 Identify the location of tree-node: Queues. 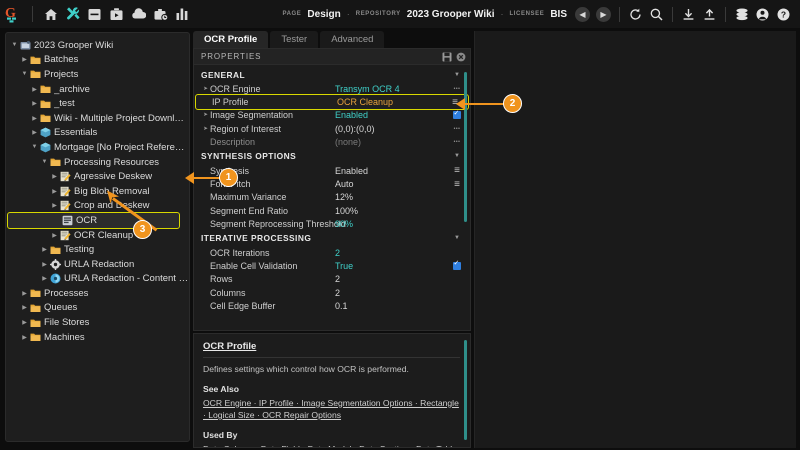
(97, 308).